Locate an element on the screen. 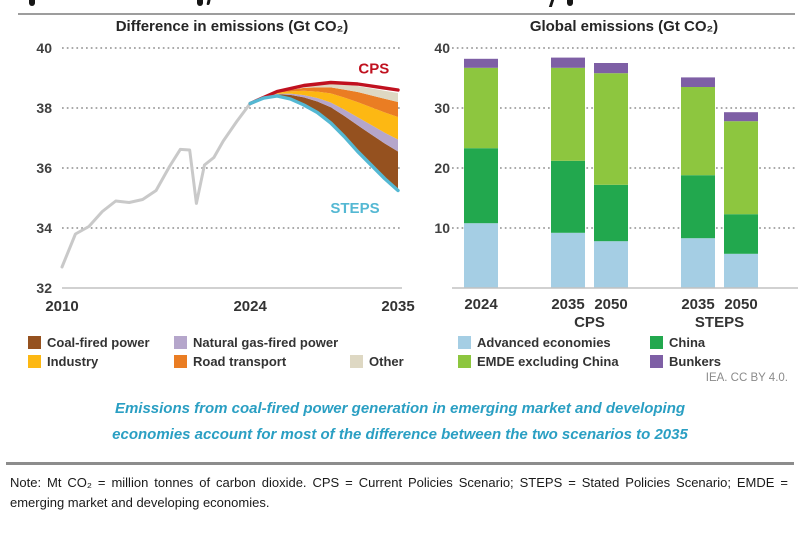  bar-0-china is located at coordinates (481, 186).